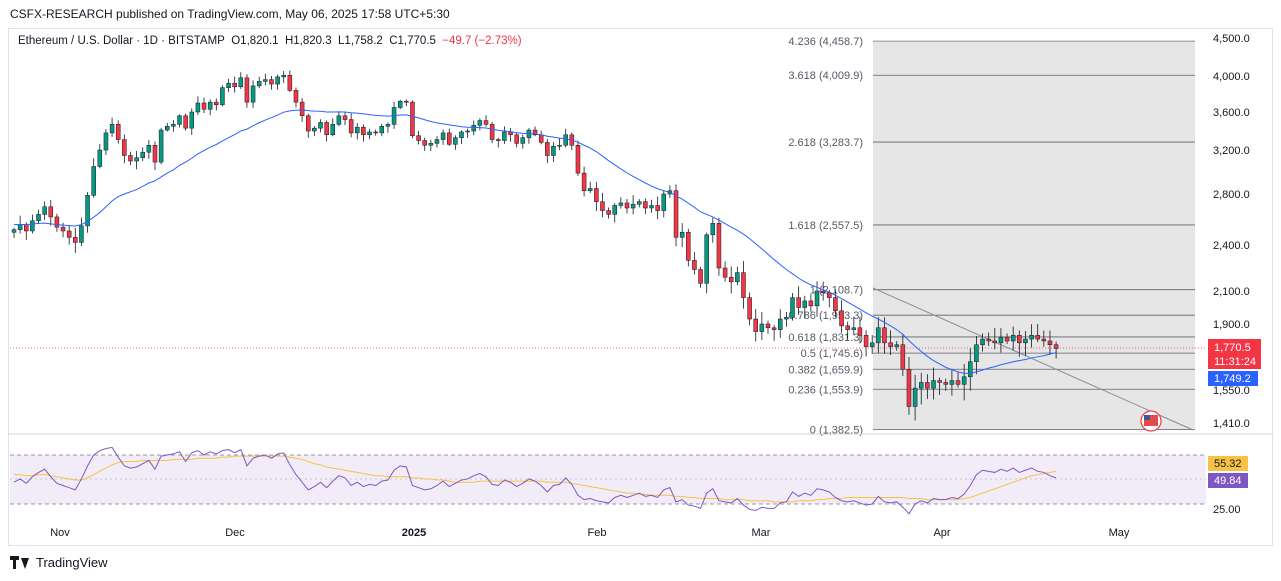 The width and height of the screenshot is (1281, 581). Describe the element at coordinates (761, 533) in the screenshot. I see `time-tick-label: Mar` at that location.